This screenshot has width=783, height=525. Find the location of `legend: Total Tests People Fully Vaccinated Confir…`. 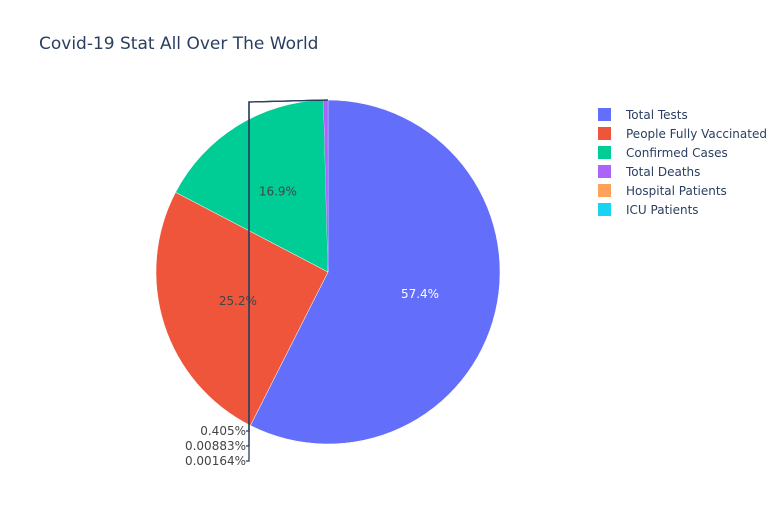

legend: Total Tests People Fully Vaccinated Confir… is located at coordinates (682, 162).